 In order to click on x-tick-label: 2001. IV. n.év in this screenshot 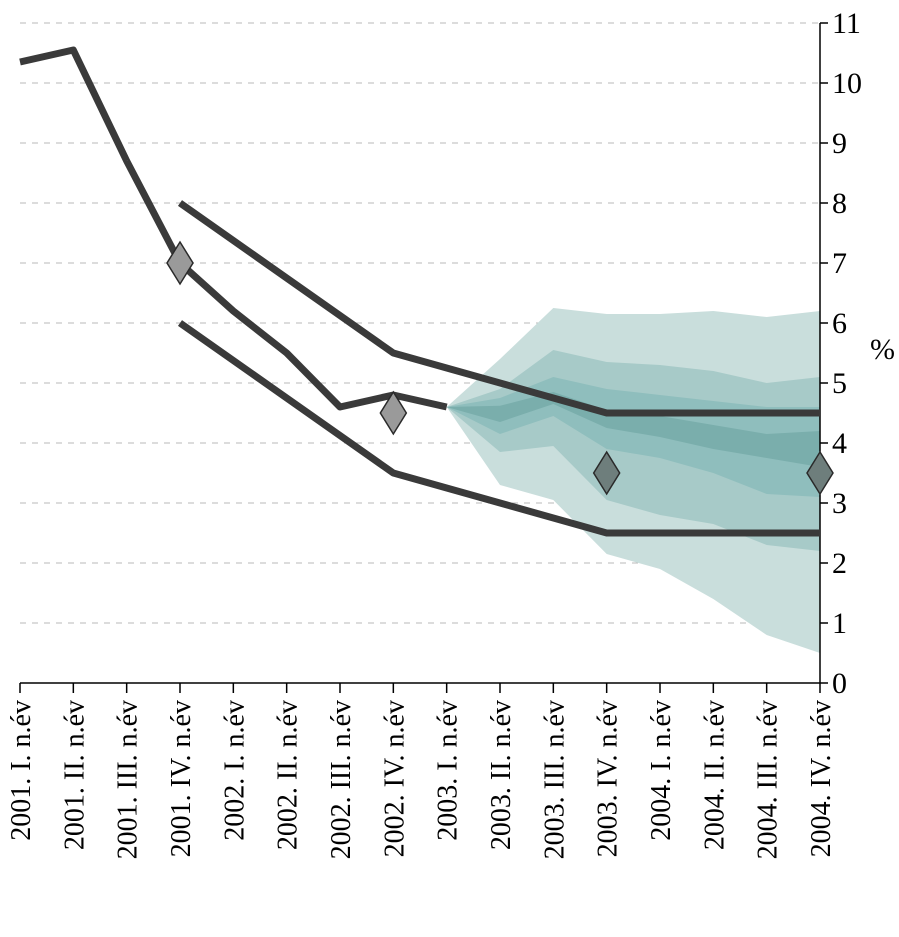, I will do `click(181, 778)`.